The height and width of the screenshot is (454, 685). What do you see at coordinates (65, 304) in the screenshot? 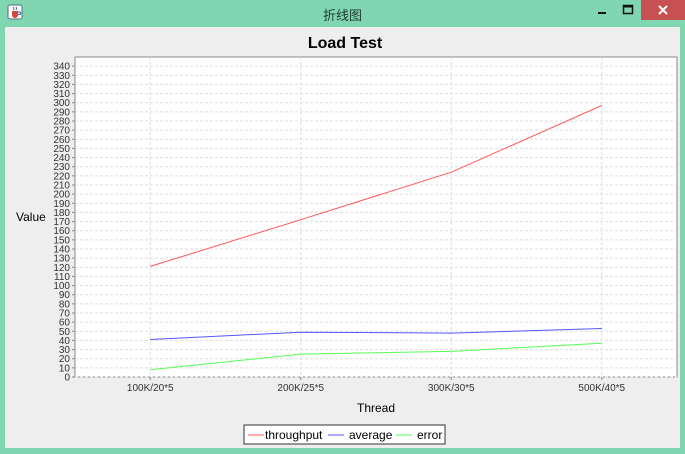
I see `y-tick-label: 80` at bounding box center [65, 304].